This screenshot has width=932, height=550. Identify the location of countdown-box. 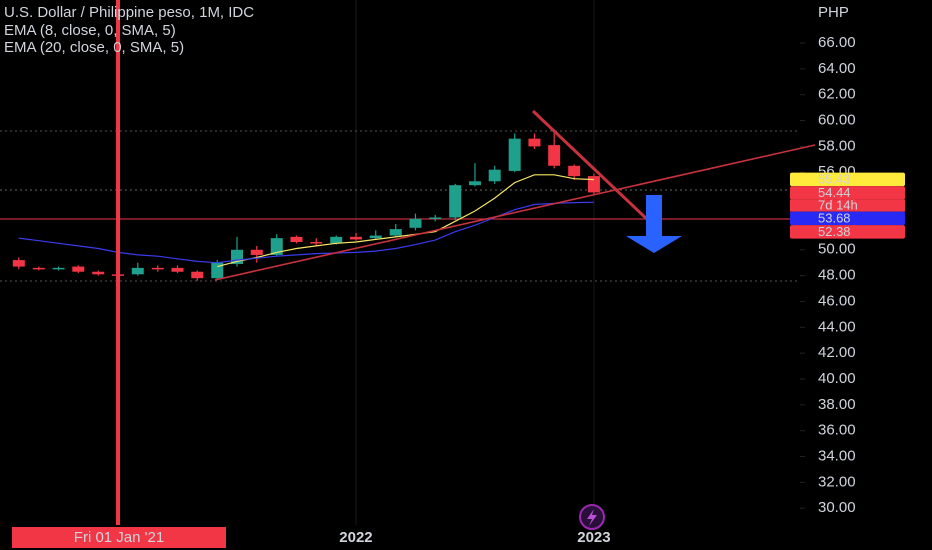
(847, 205).